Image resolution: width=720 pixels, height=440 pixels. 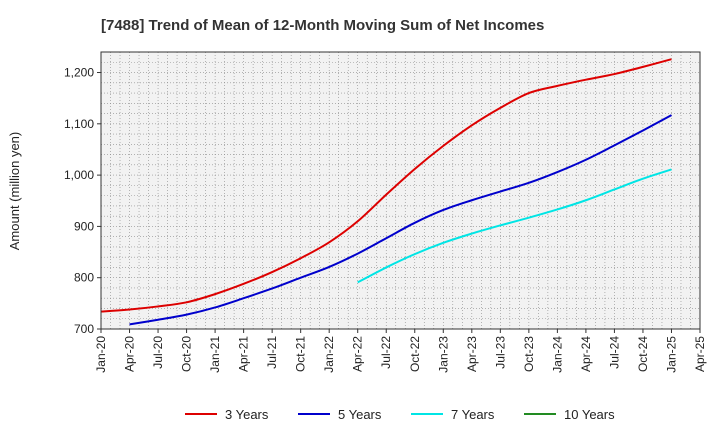 What do you see at coordinates (79, 73) in the screenshot?
I see `y-tick-label: 1,200` at bounding box center [79, 73].